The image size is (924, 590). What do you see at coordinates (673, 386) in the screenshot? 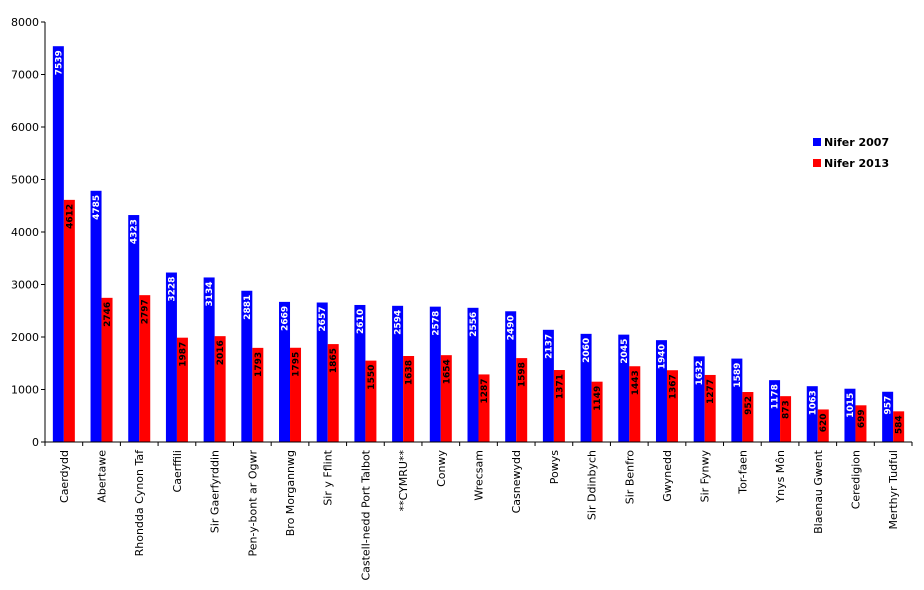
I see `data-label: 1367` at bounding box center [673, 386].